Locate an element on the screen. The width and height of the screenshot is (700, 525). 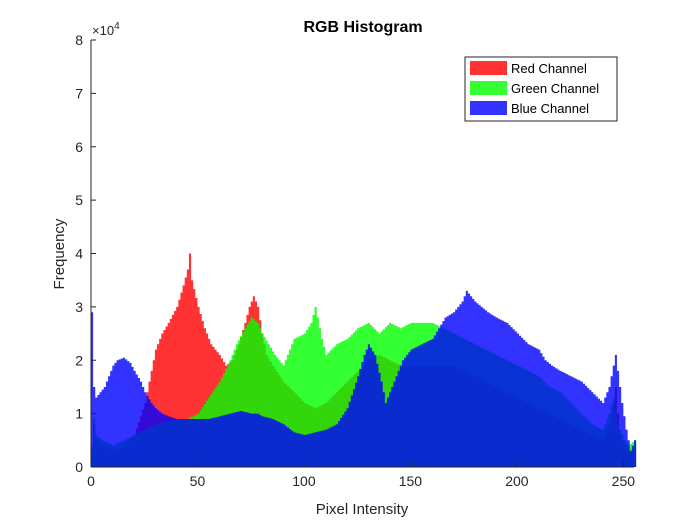
y-ticks: 0 1 2 3 4 5 6 7 8 is located at coordinates (85, 253).